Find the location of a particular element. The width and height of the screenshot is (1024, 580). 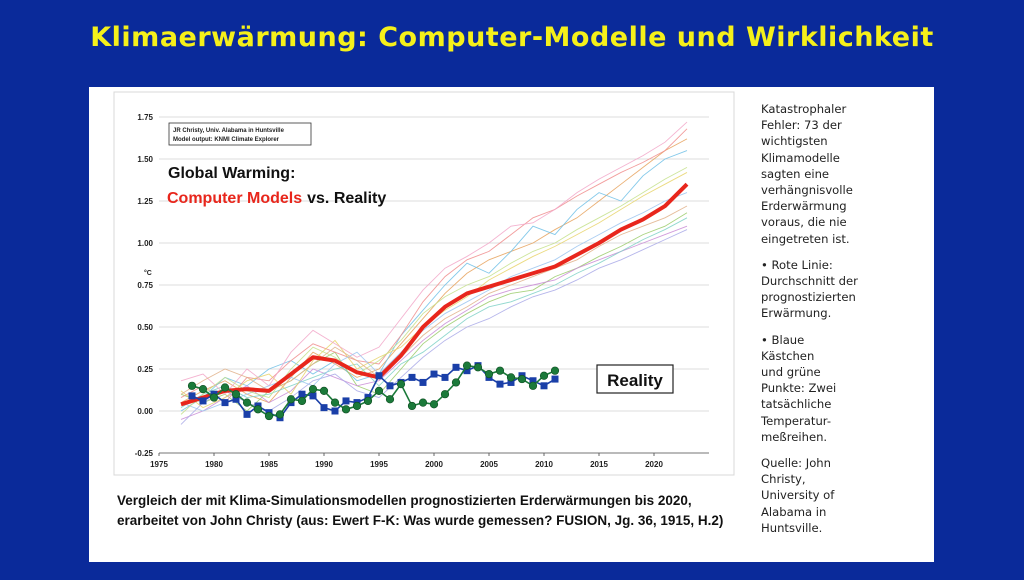

x-tick-label: 2020 is located at coordinates (654, 464).